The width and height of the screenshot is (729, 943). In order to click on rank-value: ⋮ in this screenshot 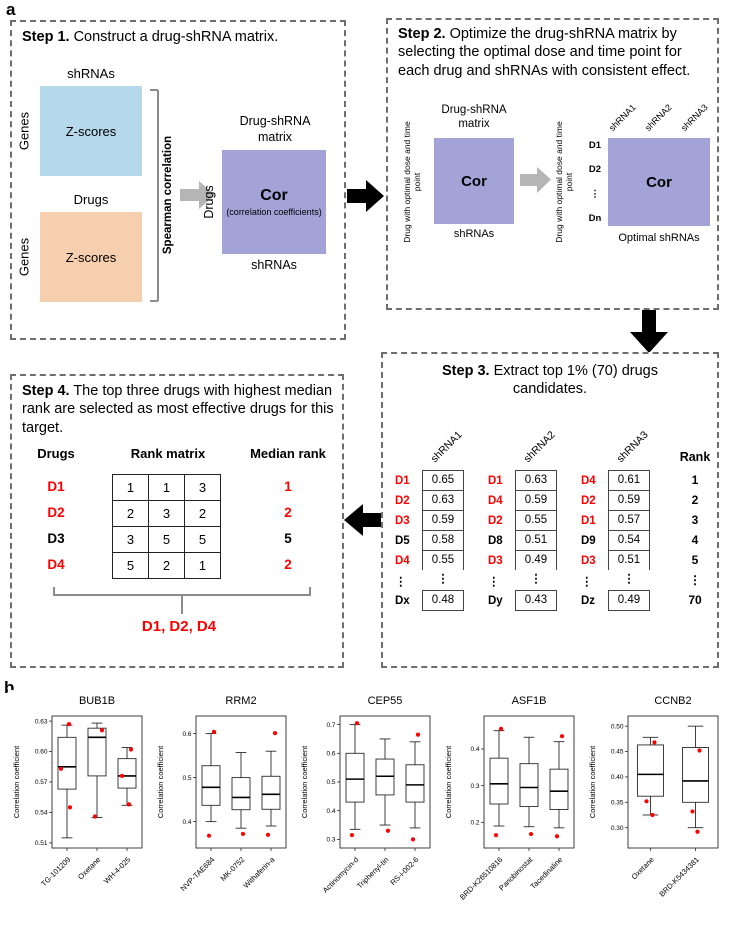, I will do `click(695, 580)`.